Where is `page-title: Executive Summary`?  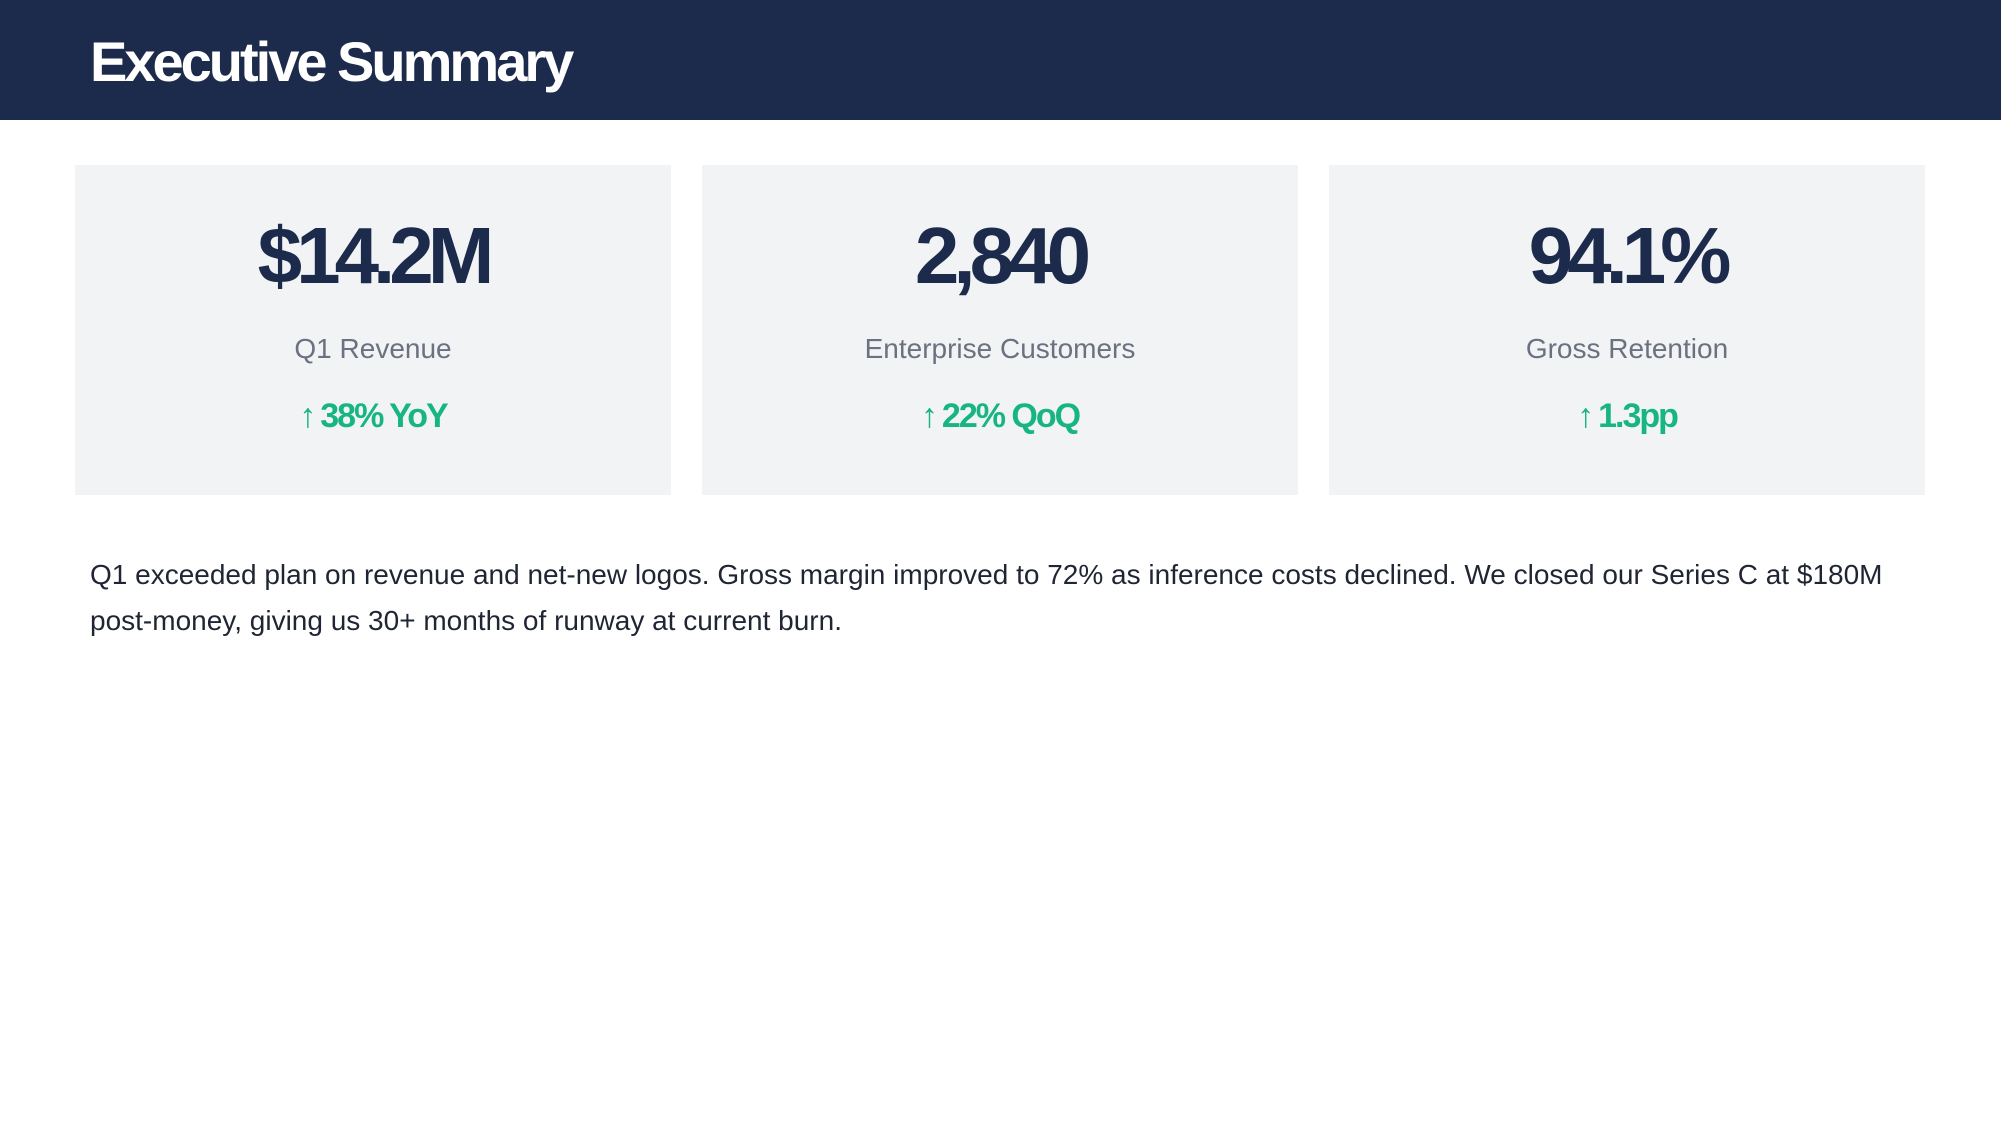 page-title: Executive Summary is located at coordinates (332, 61).